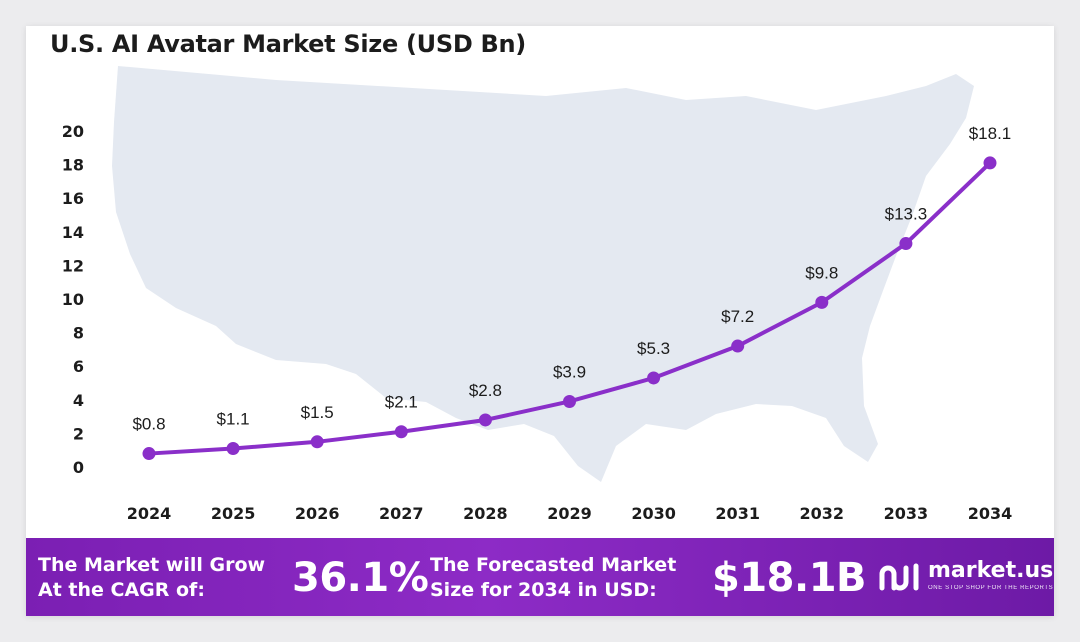 The width and height of the screenshot is (1080, 642). Describe the element at coordinates (821, 272) in the screenshot. I see `data-label: $9.8` at that location.